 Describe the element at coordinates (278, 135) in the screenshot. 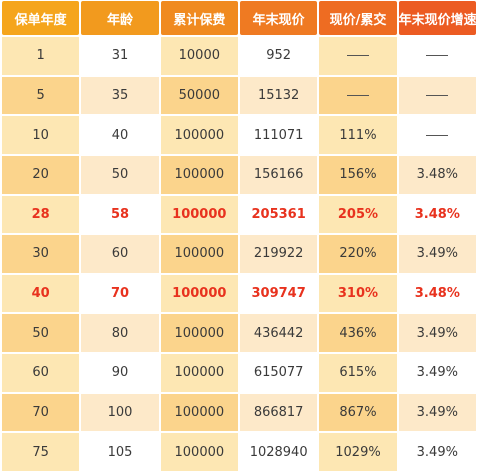

I see `cell-year-end-cash-value: 111071` at that location.